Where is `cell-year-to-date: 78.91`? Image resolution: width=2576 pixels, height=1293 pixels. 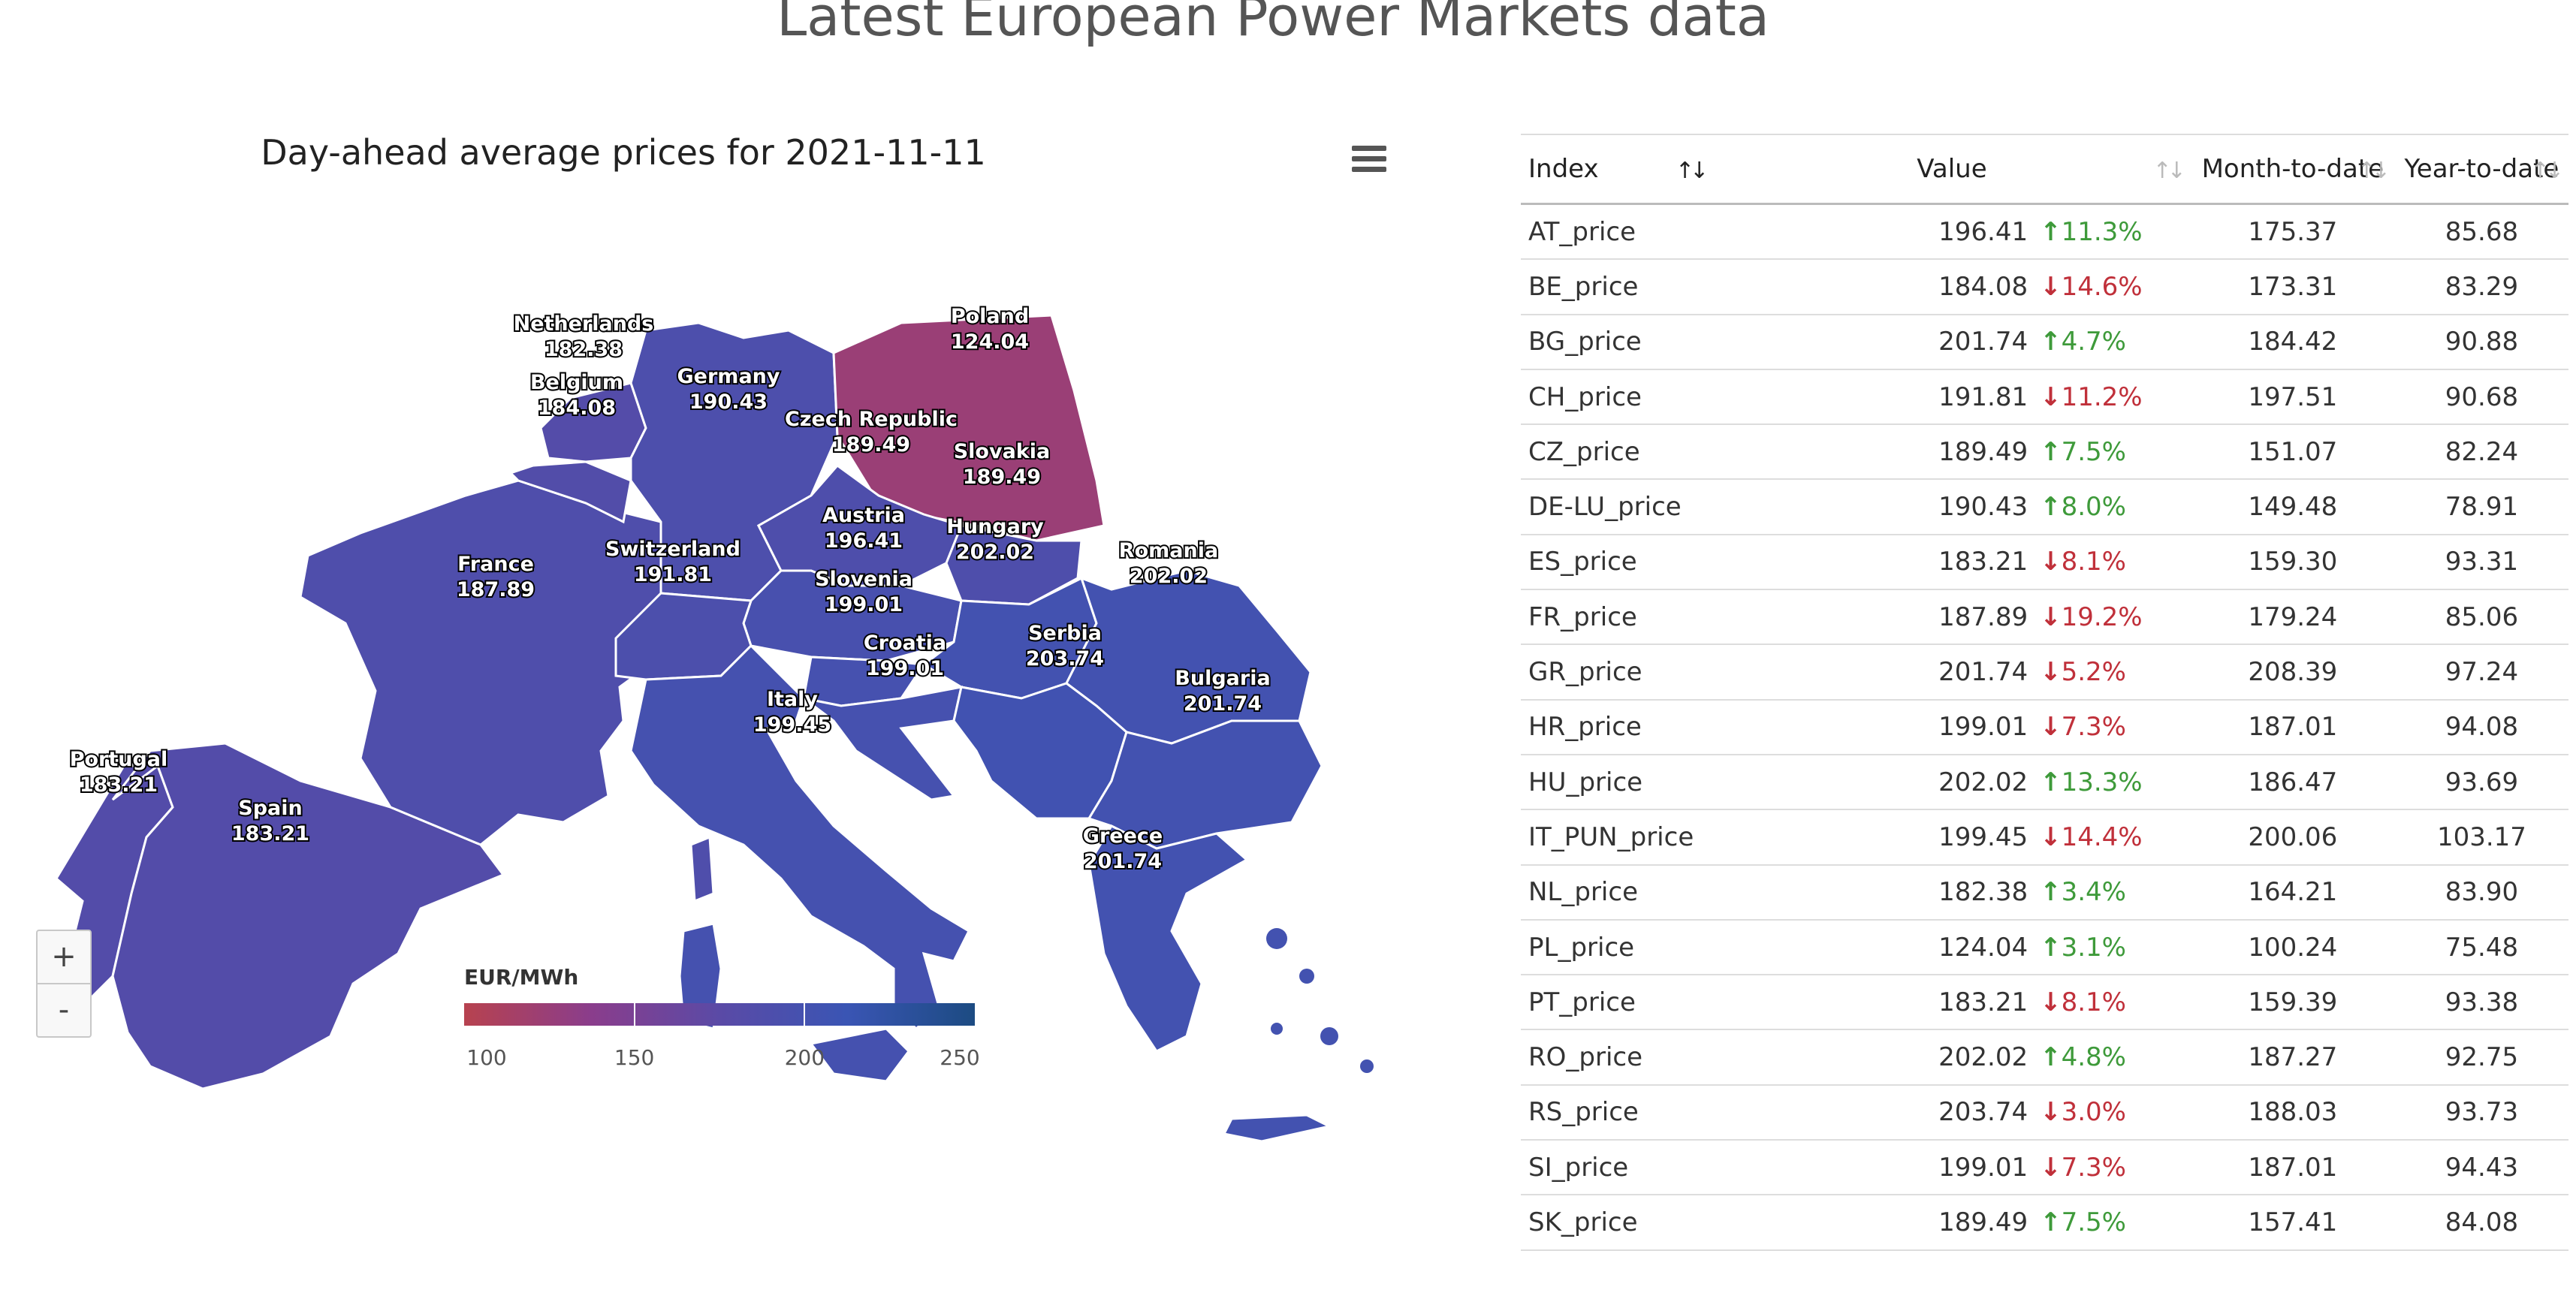
cell-year-to-date: 78.91 is located at coordinates (2481, 507).